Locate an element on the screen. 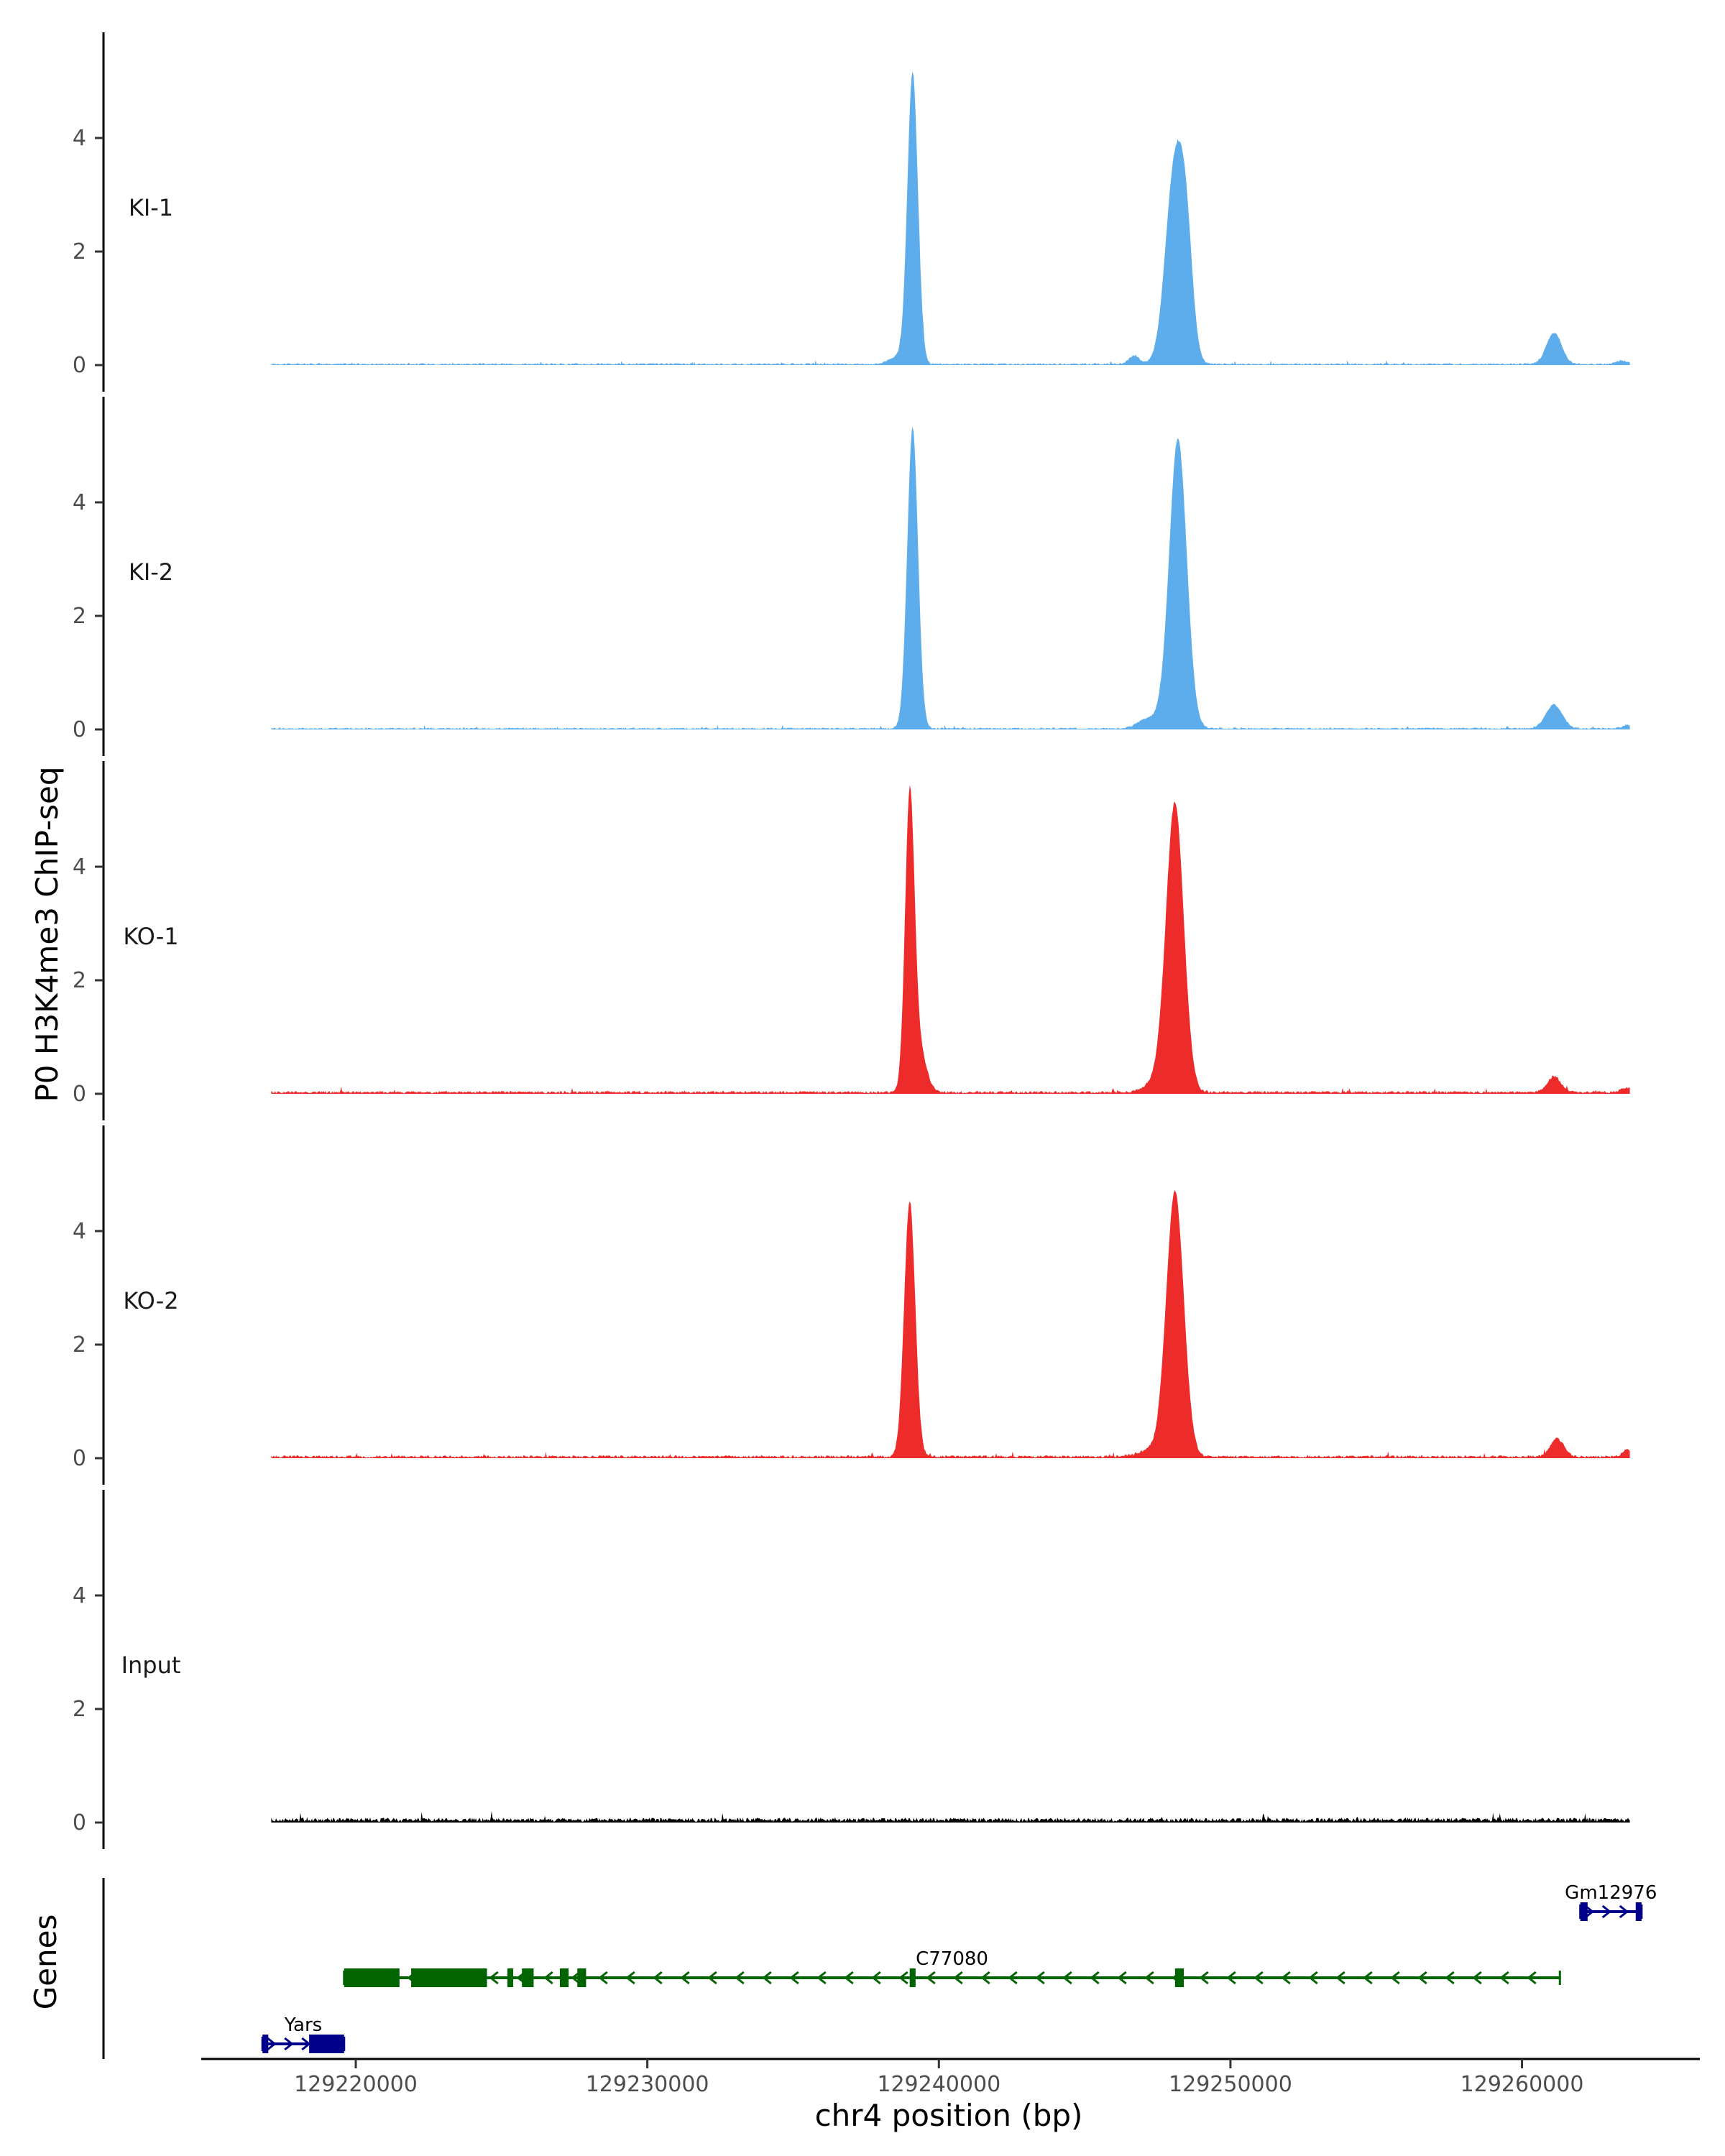 Image resolution: width=1725 pixels, height=2156 pixels. x-axis-title: chr4 position (bp) is located at coordinates (949, 2115).